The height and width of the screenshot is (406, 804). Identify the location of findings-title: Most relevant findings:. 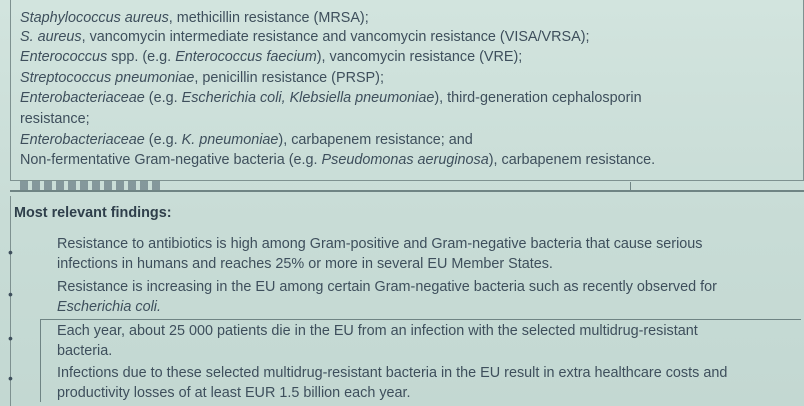
(93, 213).